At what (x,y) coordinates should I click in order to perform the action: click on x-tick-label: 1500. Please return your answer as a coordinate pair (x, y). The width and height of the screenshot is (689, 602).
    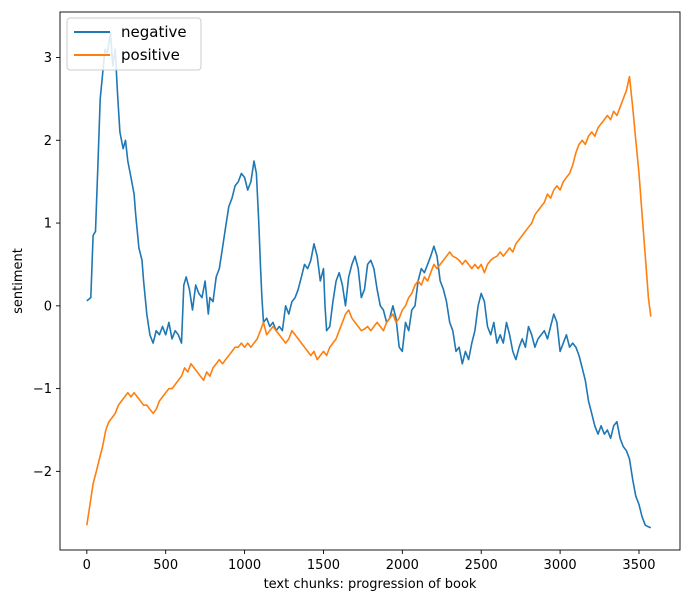
    Looking at the image, I should click on (323, 565).